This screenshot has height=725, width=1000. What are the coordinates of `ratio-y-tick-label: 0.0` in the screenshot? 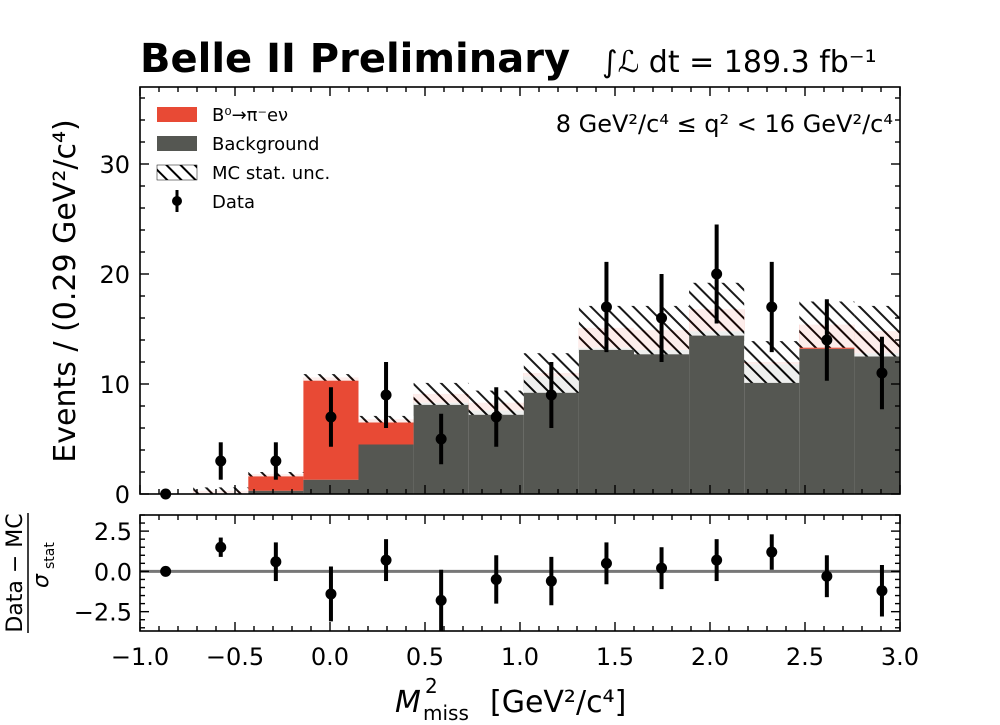 It's located at (113, 572).